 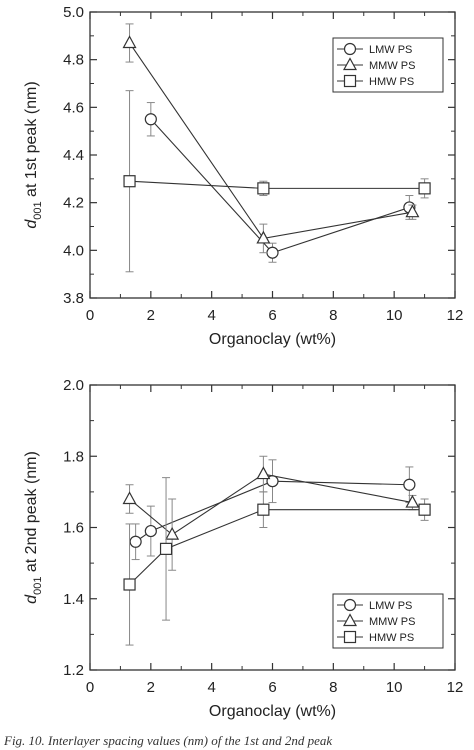 I want to click on panel-1-legend-lmw-ps-marker, so click(x=350, y=49).